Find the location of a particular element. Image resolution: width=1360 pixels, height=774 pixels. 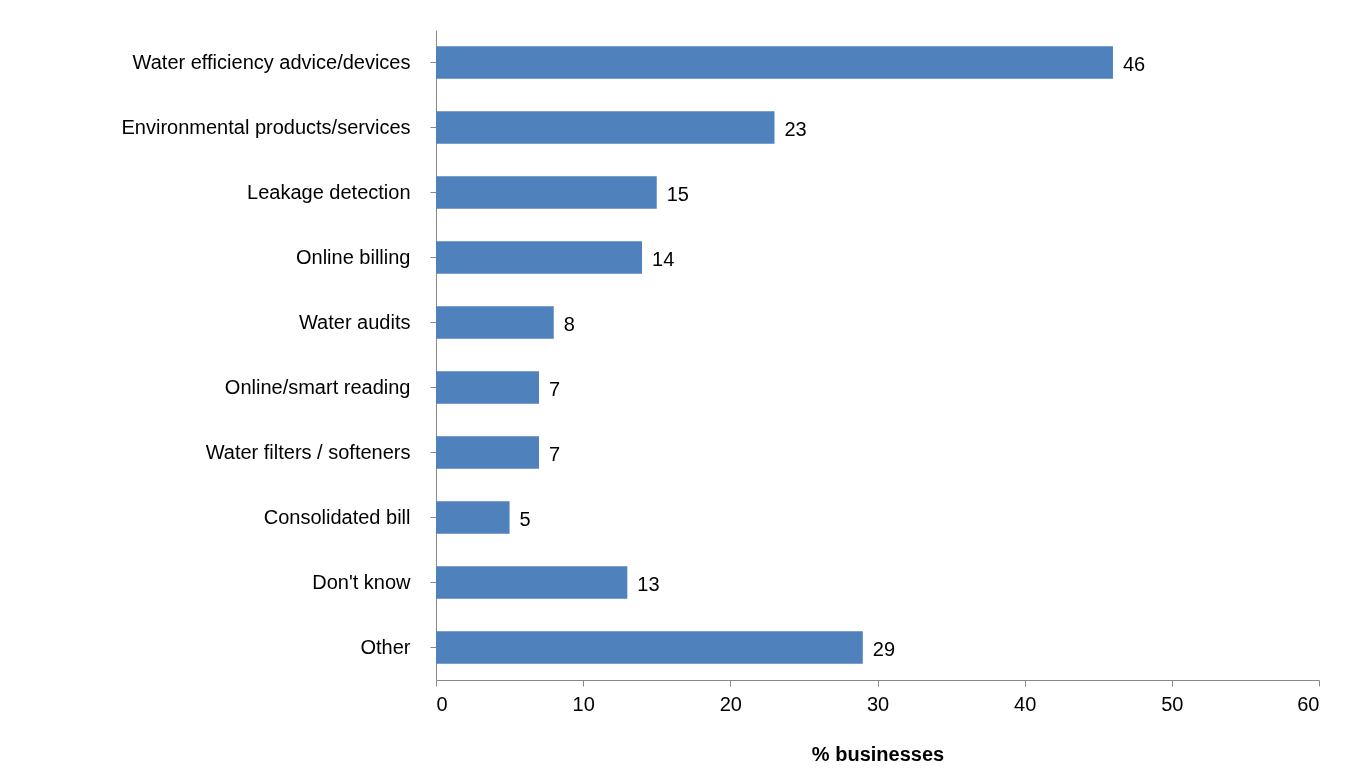

x-tick-label: 30 is located at coordinates (878, 703).